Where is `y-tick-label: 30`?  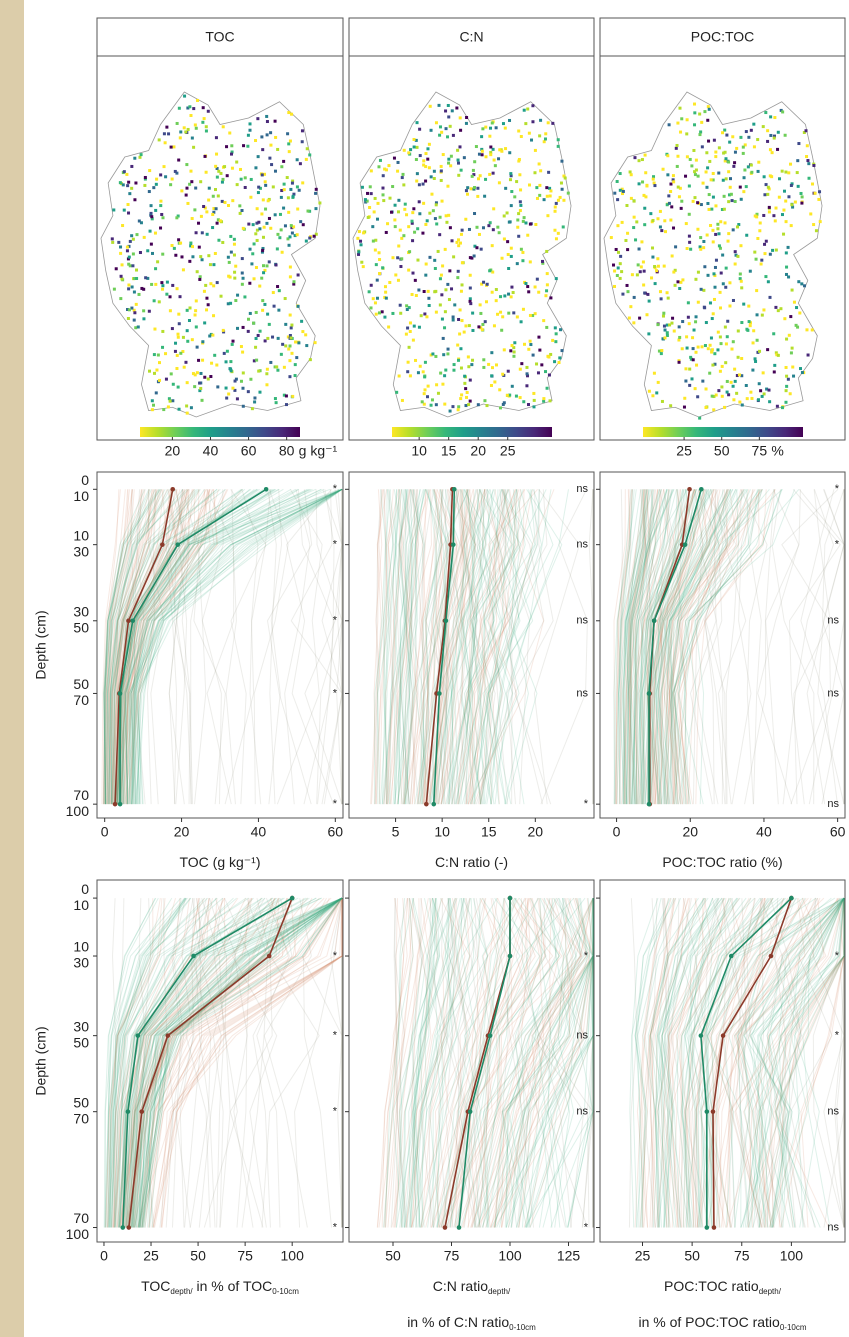
y-tick-label: 30 is located at coordinates (81, 1026).